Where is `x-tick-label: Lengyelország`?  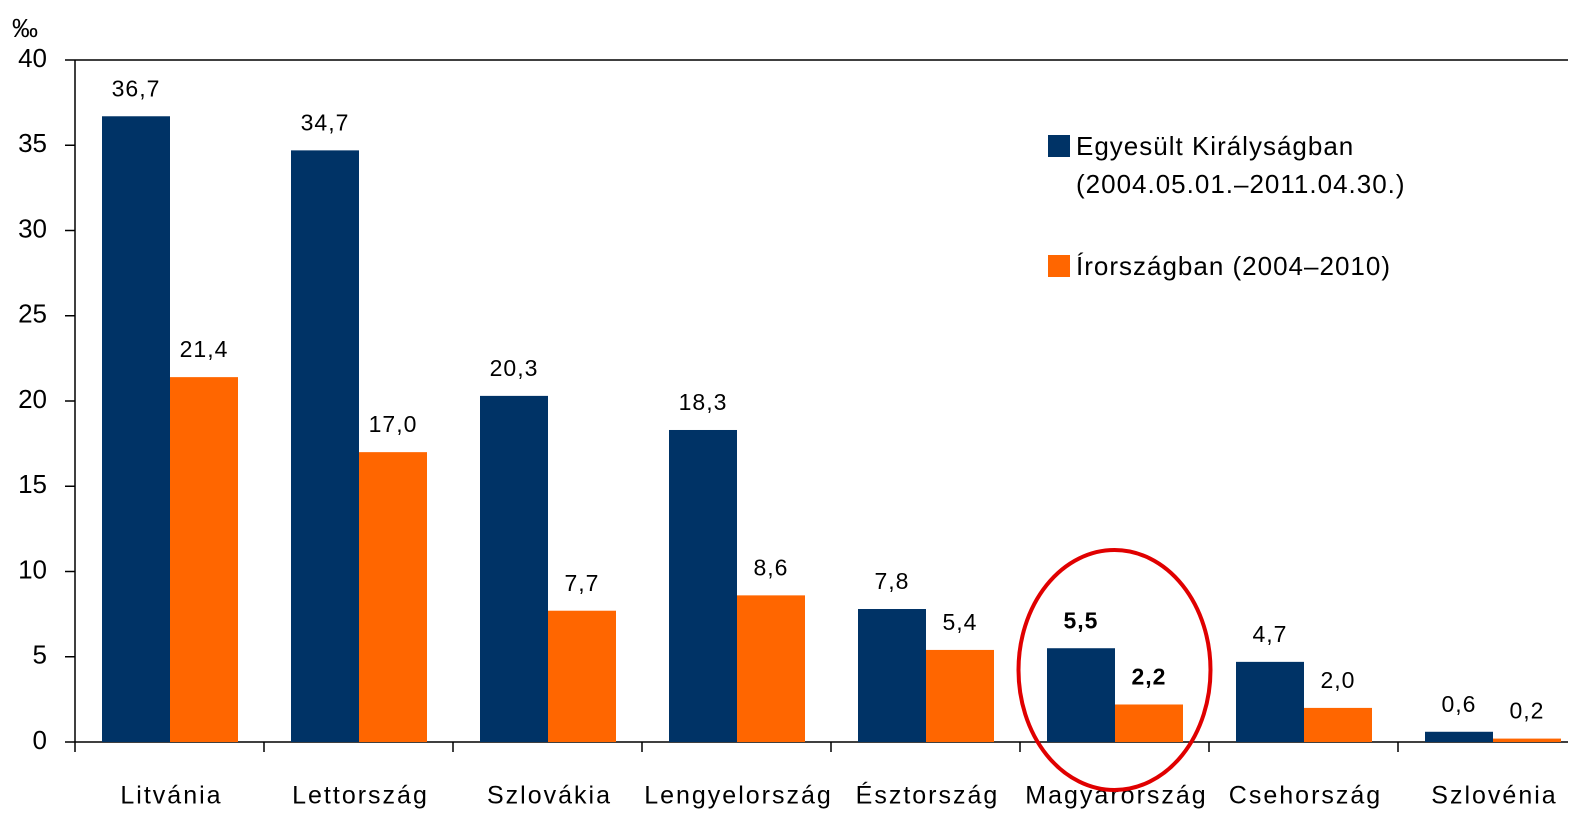
x-tick-label: Lengyelország is located at coordinates (738, 796).